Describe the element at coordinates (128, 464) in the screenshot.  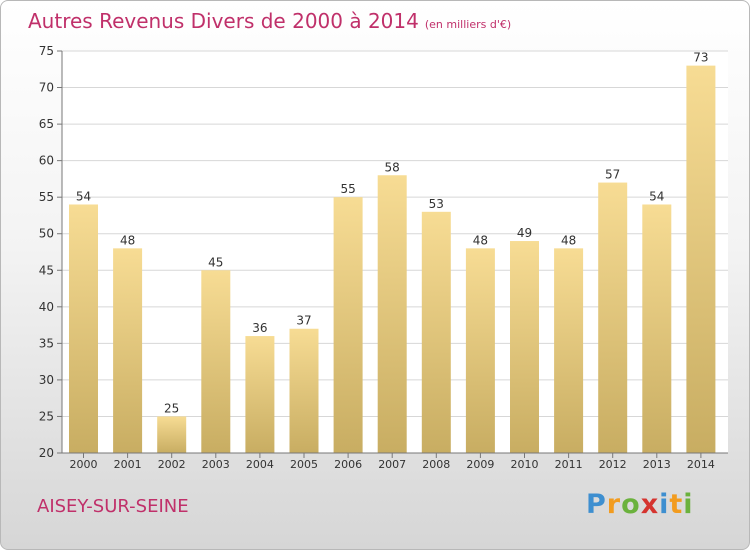
I see `x-tick-label: 2001` at that location.